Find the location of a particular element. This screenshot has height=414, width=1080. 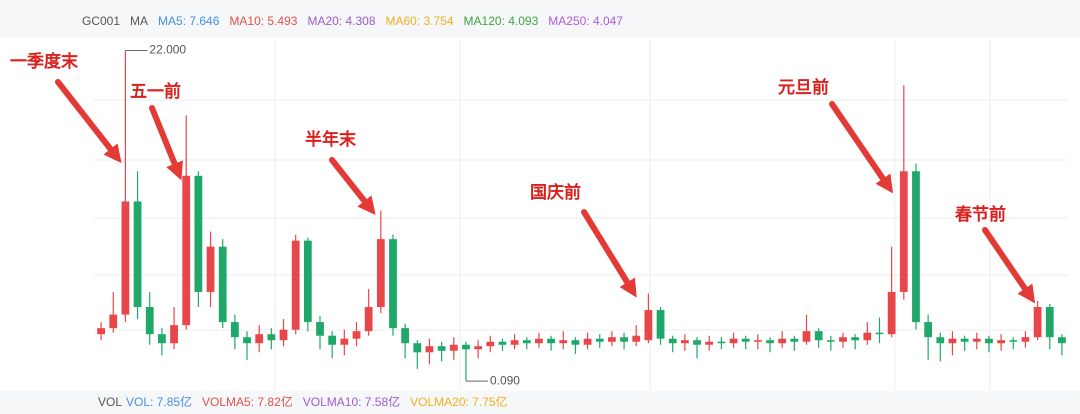

annotation: 五一前 is located at coordinates (155, 91).